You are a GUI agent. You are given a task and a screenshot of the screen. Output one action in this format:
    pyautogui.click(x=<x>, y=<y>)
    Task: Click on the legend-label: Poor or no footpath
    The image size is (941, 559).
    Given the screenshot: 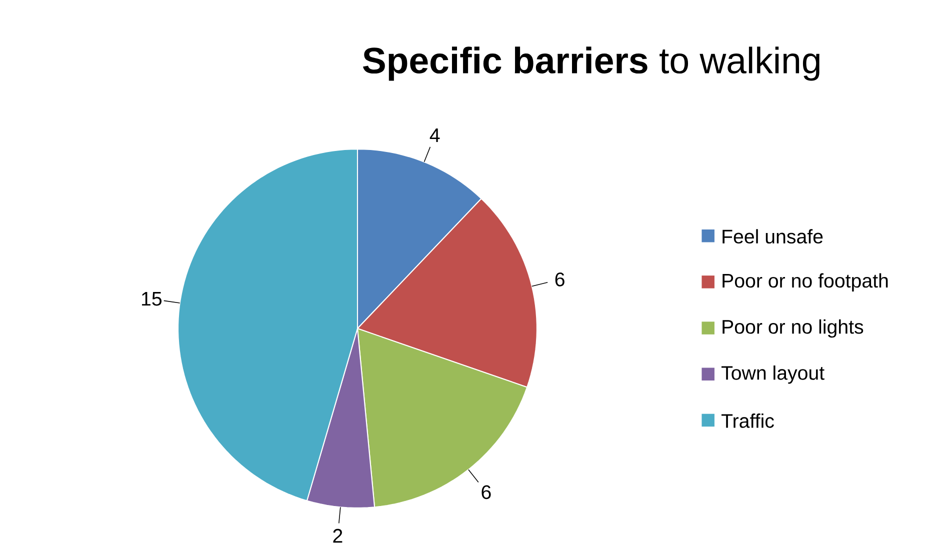 What is the action you would take?
    pyautogui.click(x=805, y=282)
    